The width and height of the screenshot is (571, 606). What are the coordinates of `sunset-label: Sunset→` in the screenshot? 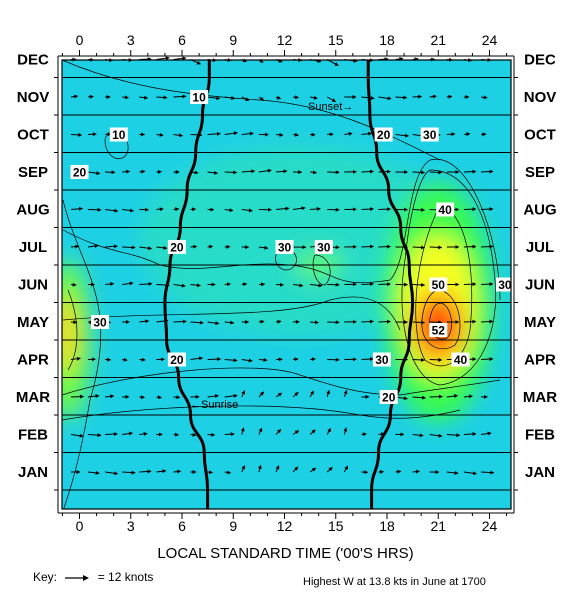 It's located at (330, 107).